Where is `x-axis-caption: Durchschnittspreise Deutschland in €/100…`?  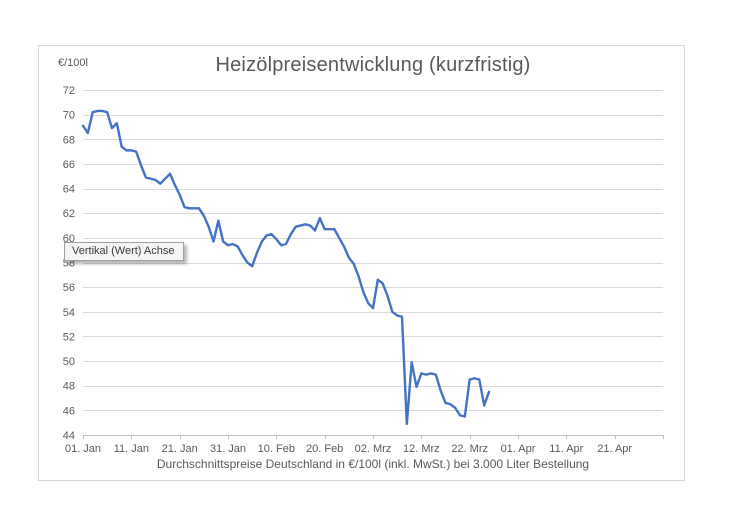
x-axis-caption: Durchschnittspreise Deutschland in €/100… is located at coordinates (373, 464).